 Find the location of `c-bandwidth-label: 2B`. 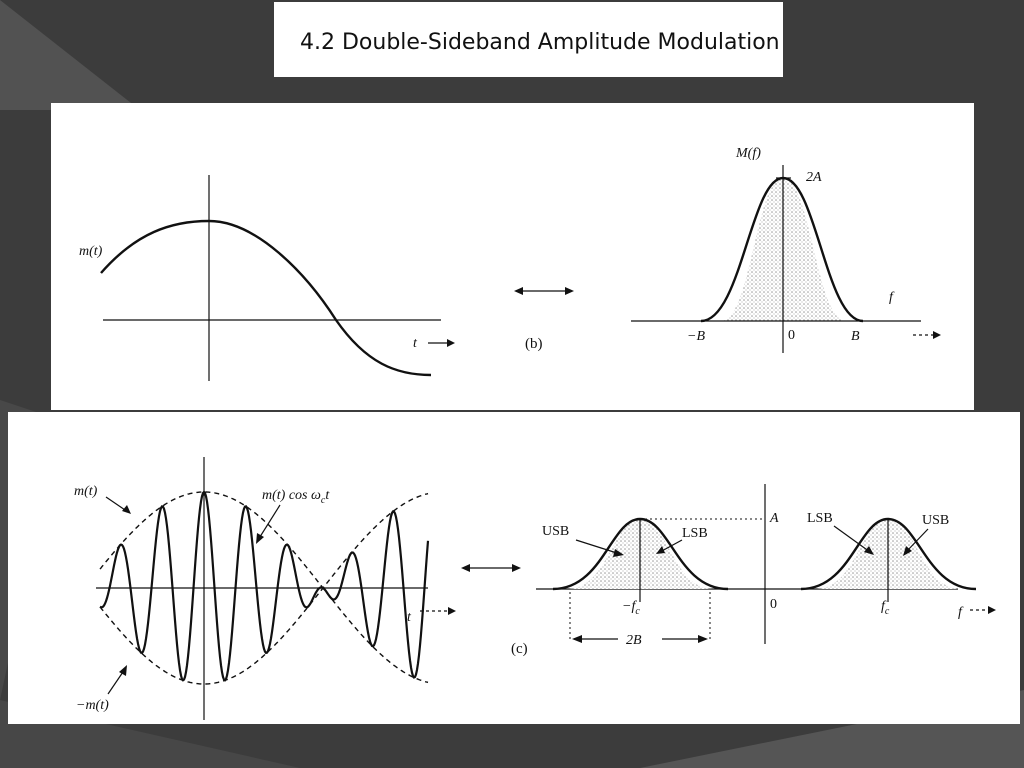

c-bandwidth-label: 2B is located at coordinates (634, 640).